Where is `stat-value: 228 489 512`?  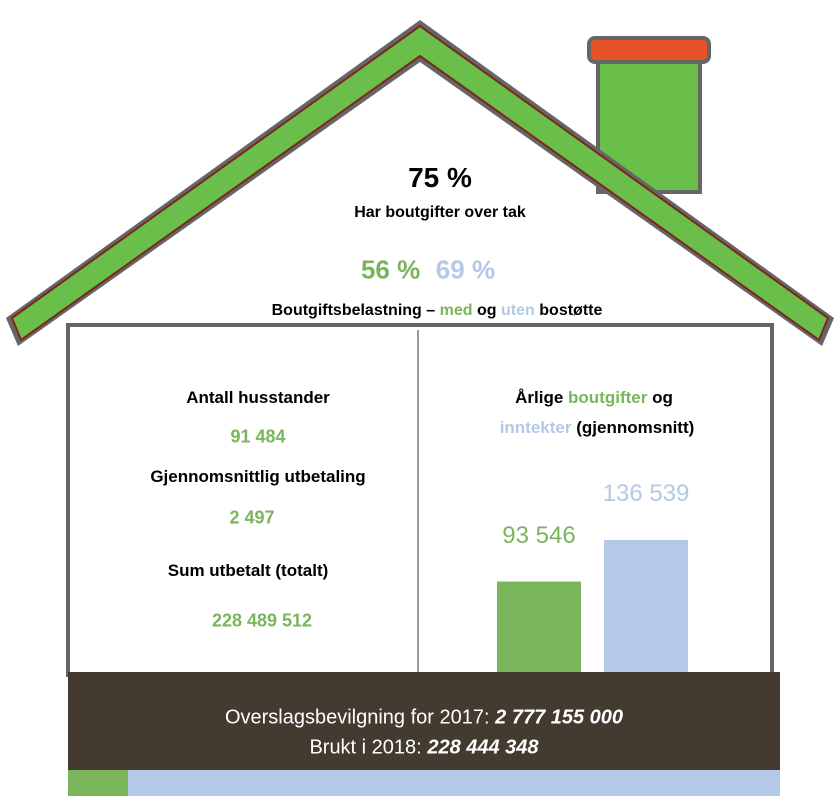
stat-value: 228 489 512 is located at coordinates (262, 621).